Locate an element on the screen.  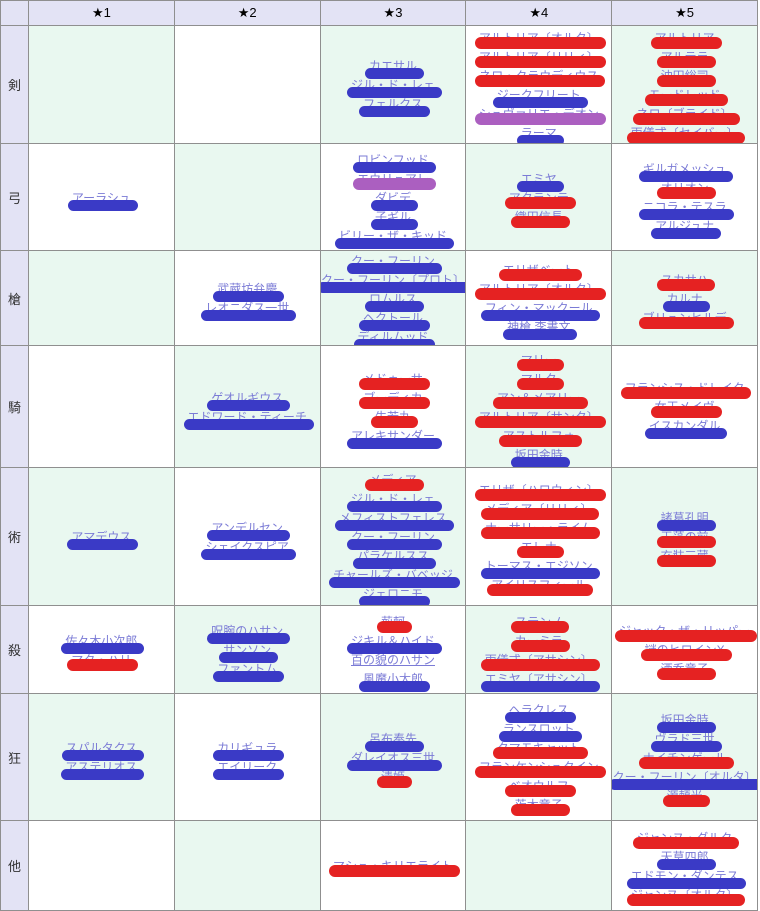
servant-link: スカサハ is located at coordinates (685, 281).